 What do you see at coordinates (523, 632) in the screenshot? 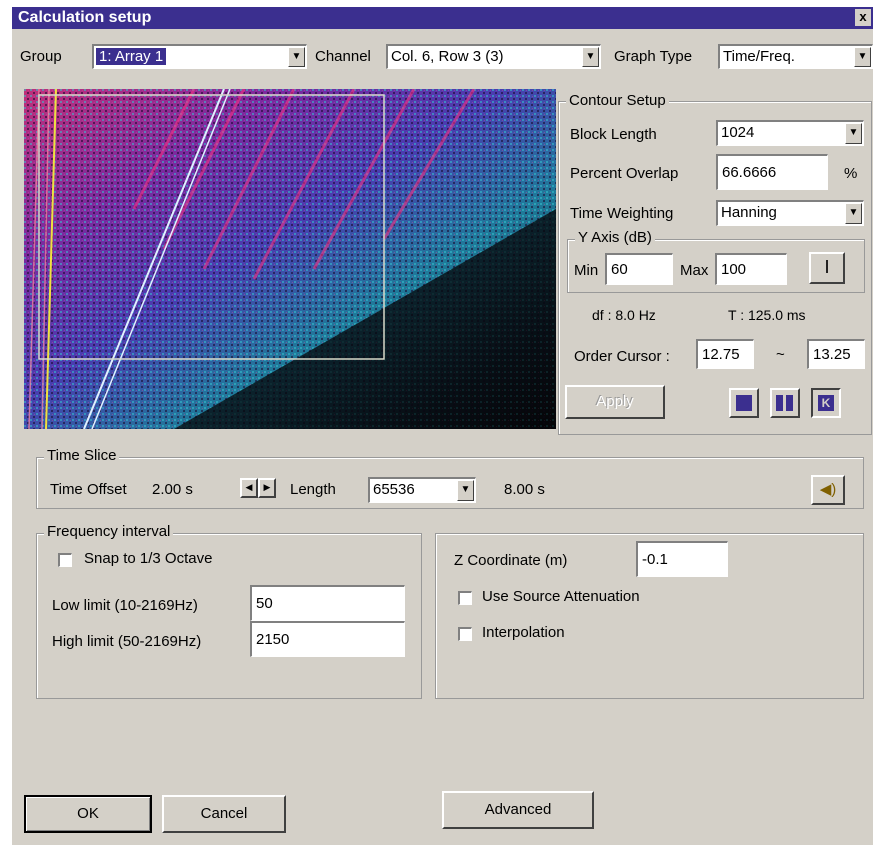
I see `interpolation-label: Interpolation` at bounding box center [523, 632].